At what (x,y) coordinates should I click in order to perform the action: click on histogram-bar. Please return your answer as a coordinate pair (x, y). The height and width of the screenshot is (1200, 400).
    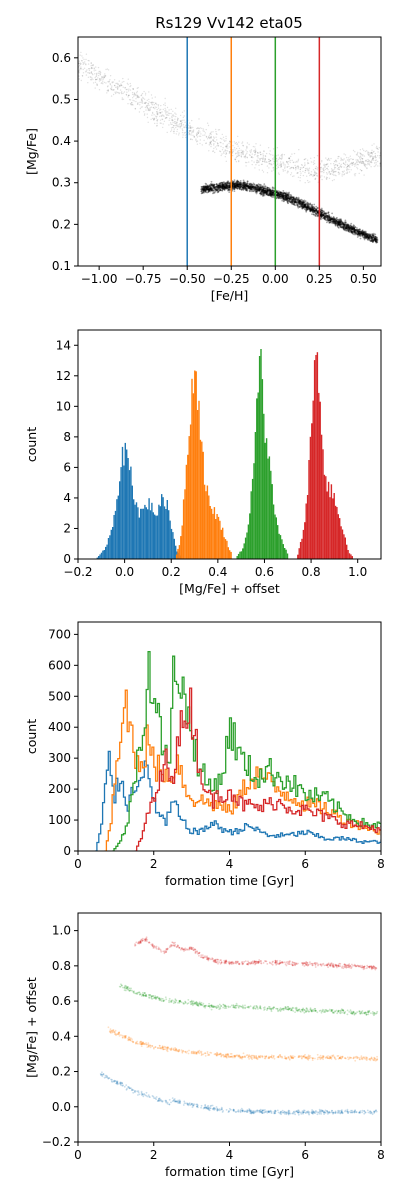
    Looking at the image, I should click on (261, 454).